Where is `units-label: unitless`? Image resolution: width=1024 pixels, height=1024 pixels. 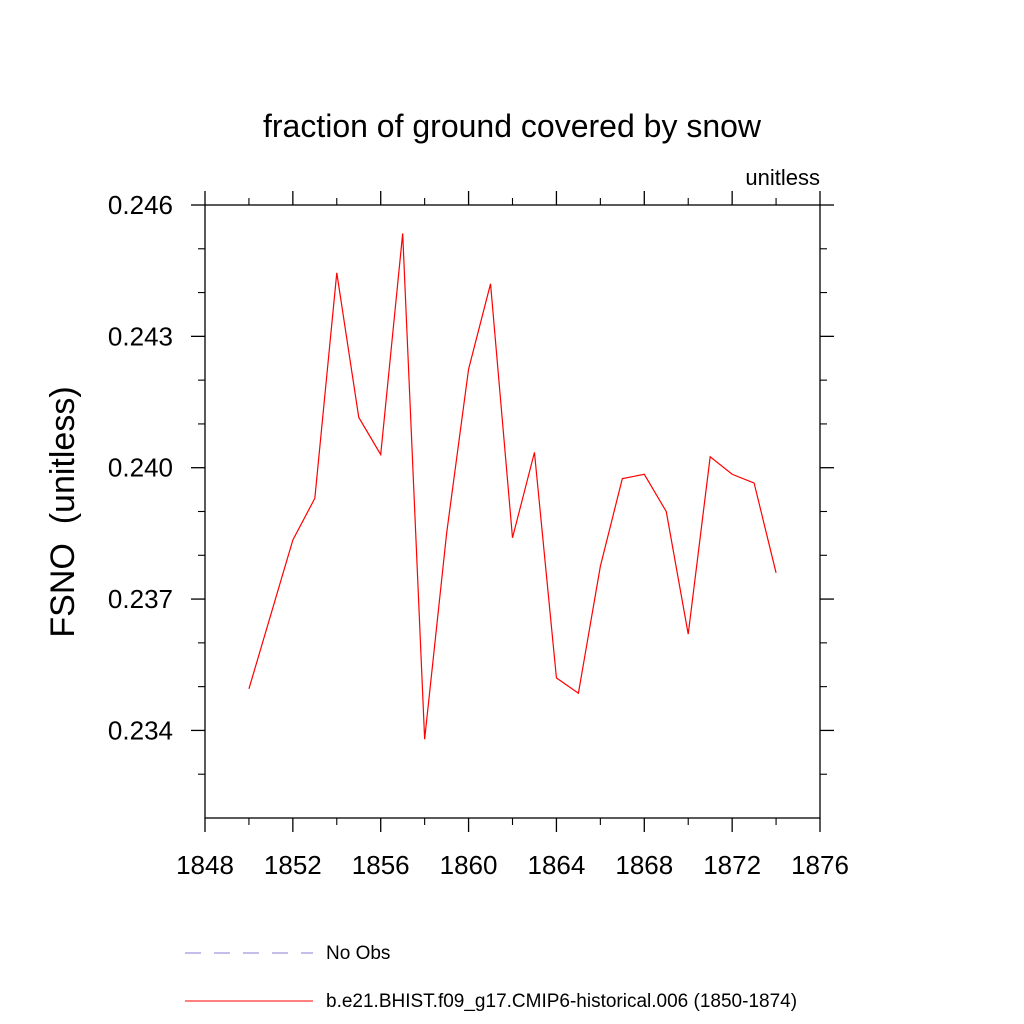
units-label: unitless is located at coordinates (782, 177).